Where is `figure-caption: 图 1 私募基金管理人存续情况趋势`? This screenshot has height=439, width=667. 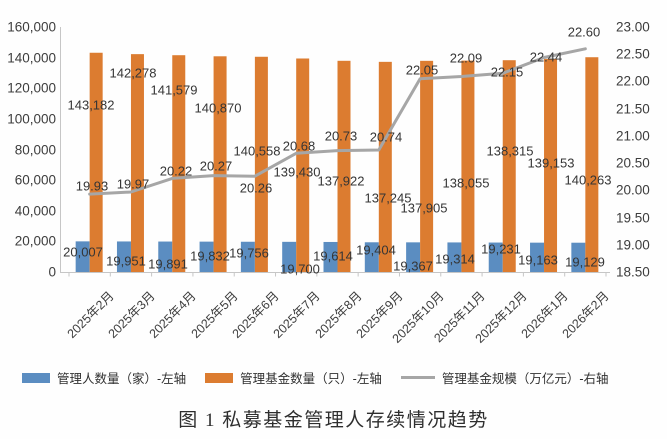 figure-caption: 图 1 私募基金管理人存续情况趋势 is located at coordinates (333, 420).